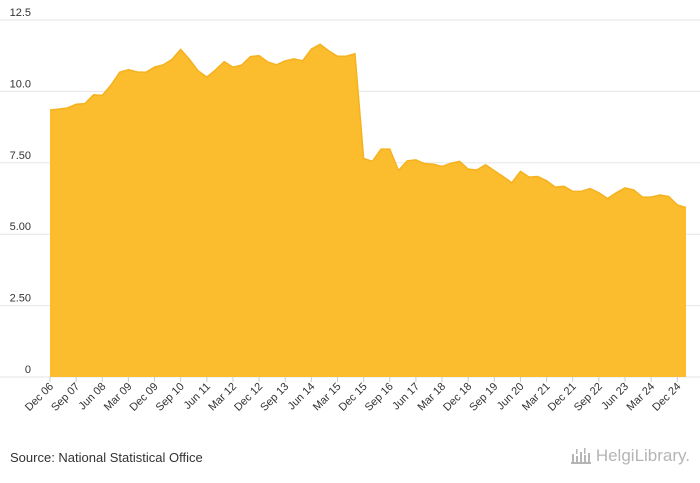 This screenshot has height=483, width=700. I want to click on x-tick-label: Dec 12, so click(248, 397).